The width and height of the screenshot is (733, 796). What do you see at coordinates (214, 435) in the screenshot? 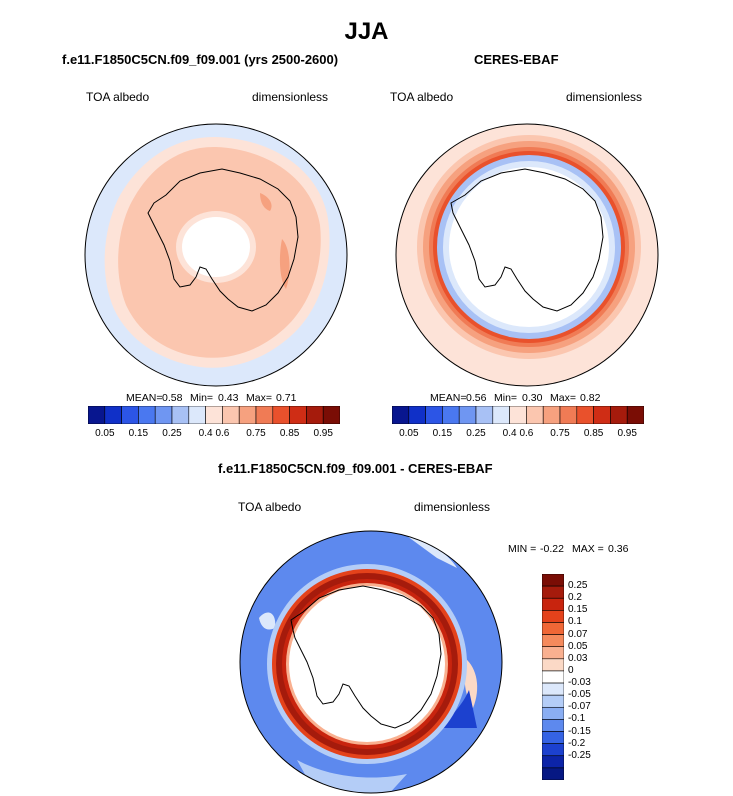
I see `panel1-colorbar-ticks: 0.05 0.15 0.25 0.4 0.6 0.75 0.85 0.95` at bounding box center [214, 435].